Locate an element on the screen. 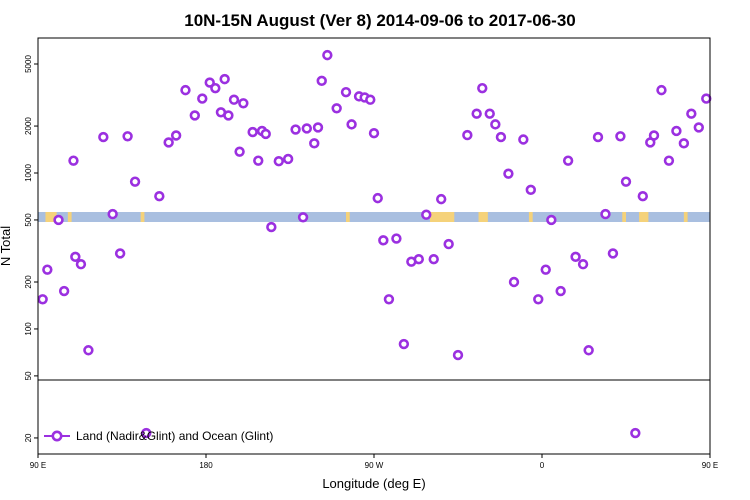  x-tick-label: 90 E is located at coordinates (38, 465).